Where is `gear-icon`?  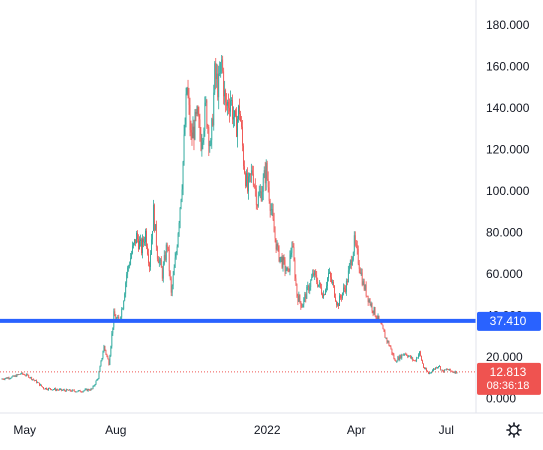 gear-icon is located at coordinates (514, 430).